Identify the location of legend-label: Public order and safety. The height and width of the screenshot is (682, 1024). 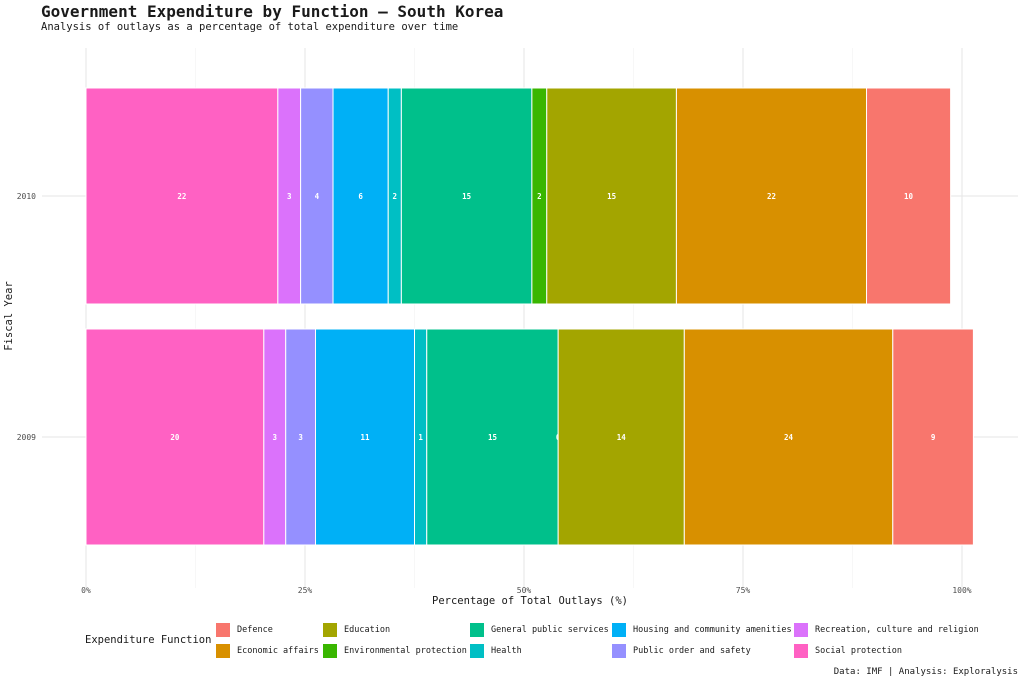
(692, 651).